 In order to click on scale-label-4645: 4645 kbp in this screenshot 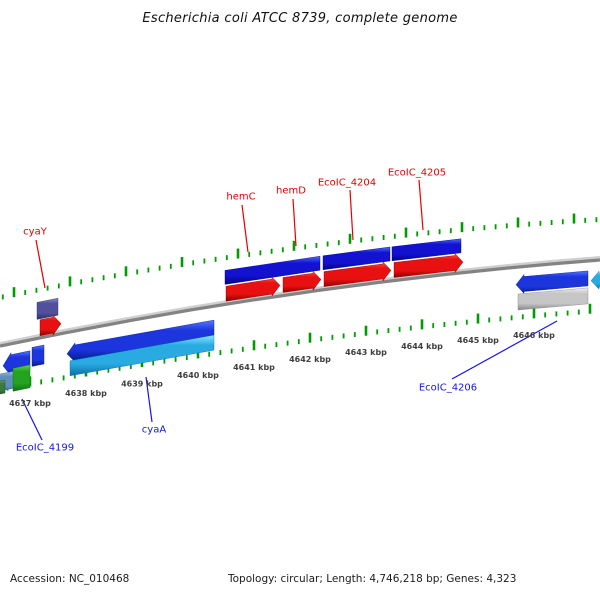, I will do `click(478, 340)`.